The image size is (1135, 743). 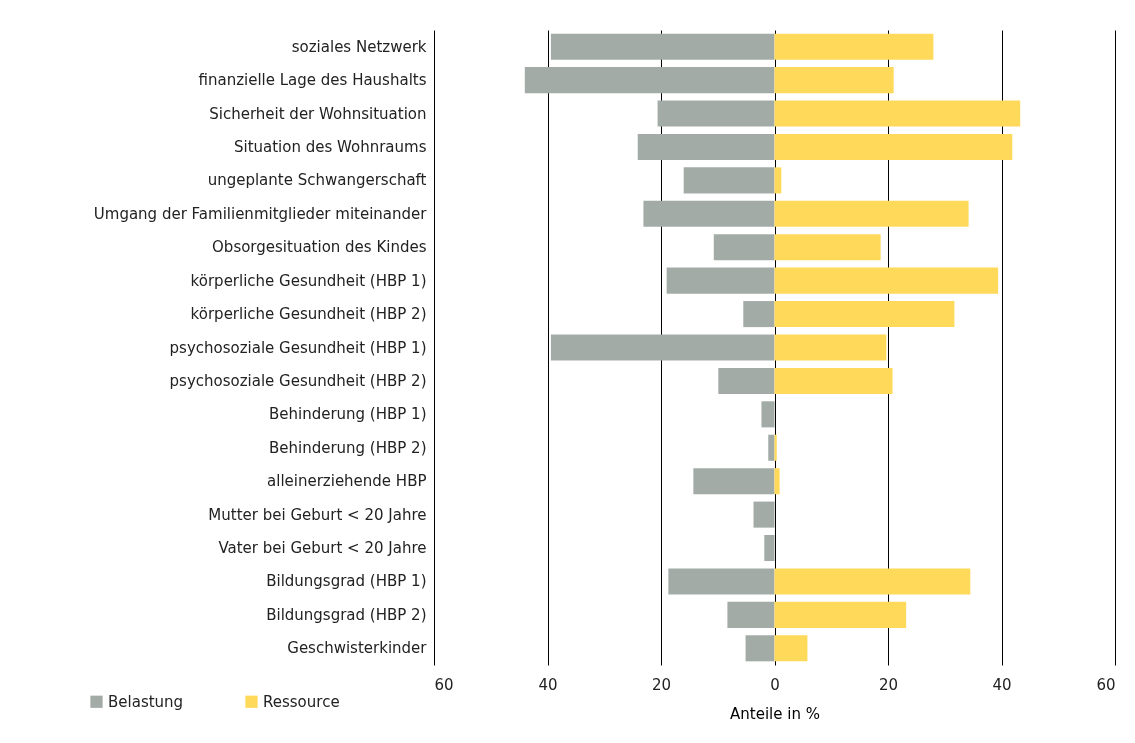 What do you see at coordinates (322, 548) in the screenshot?
I see `y-tick-label: Vater bei Geburt < 20 Jahre` at bounding box center [322, 548].